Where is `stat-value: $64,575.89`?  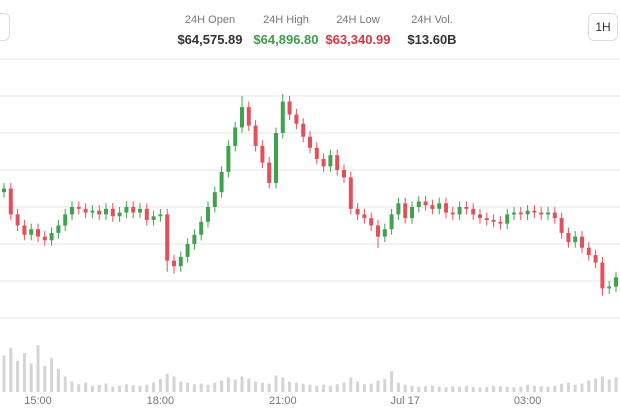
stat-value: $64,575.89 is located at coordinates (210, 39).